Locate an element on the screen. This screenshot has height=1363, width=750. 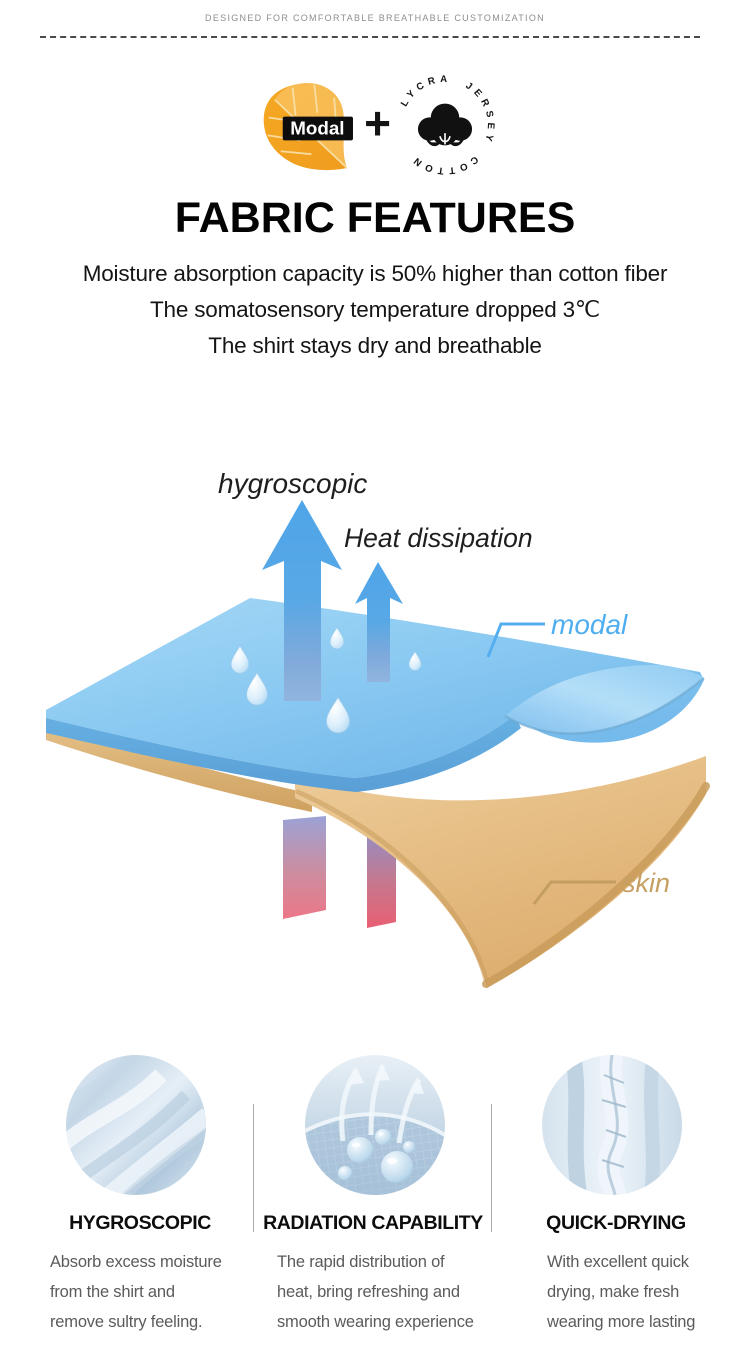
modal-leaf-logo: Modal is located at coordinates (308, 126).